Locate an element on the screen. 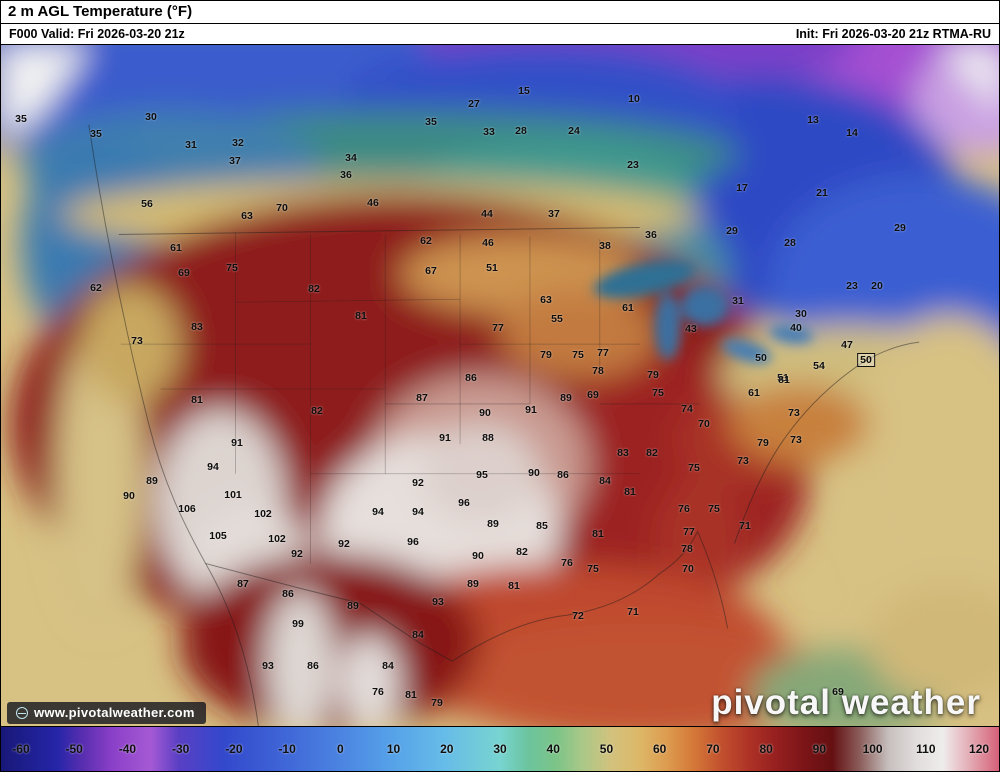  temp-label: 37 is located at coordinates (554, 214).